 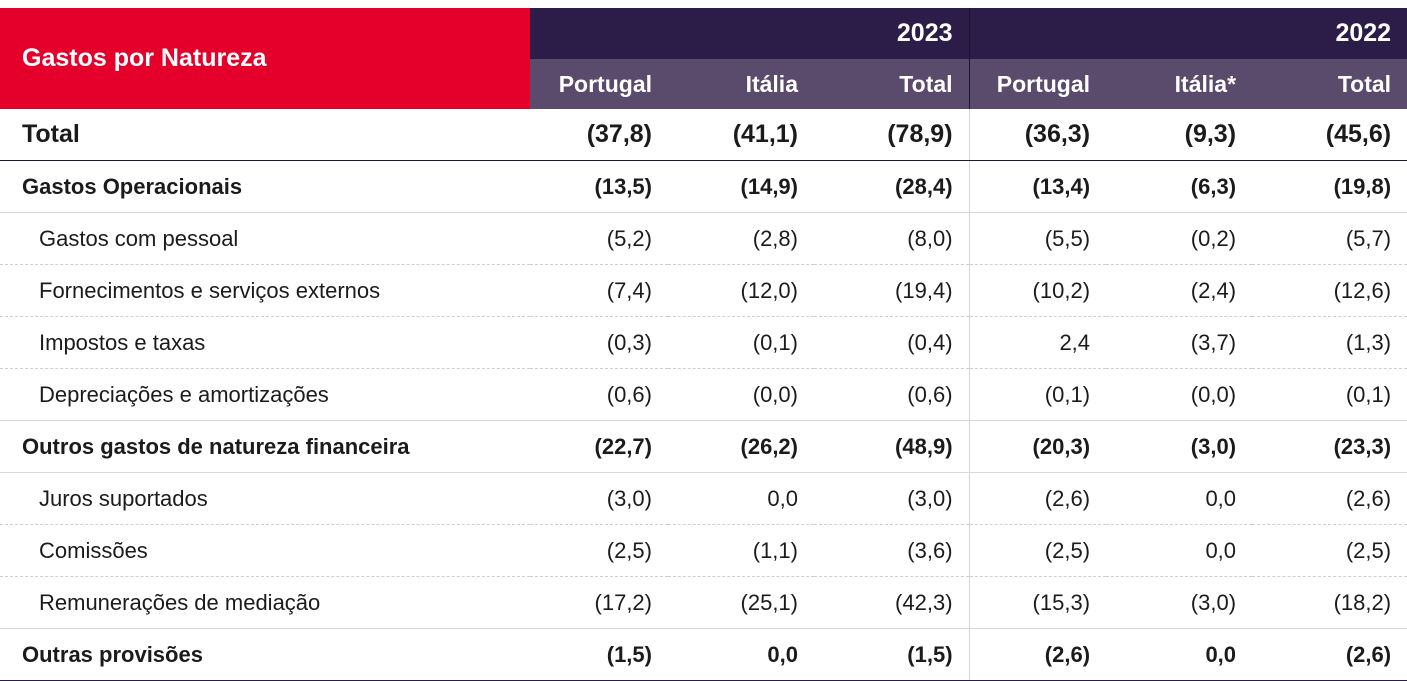 What do you see at coordinates (741, 290) in the screenshot?
I see `cell-value: (12,0)` at bounding box center [741, 290].